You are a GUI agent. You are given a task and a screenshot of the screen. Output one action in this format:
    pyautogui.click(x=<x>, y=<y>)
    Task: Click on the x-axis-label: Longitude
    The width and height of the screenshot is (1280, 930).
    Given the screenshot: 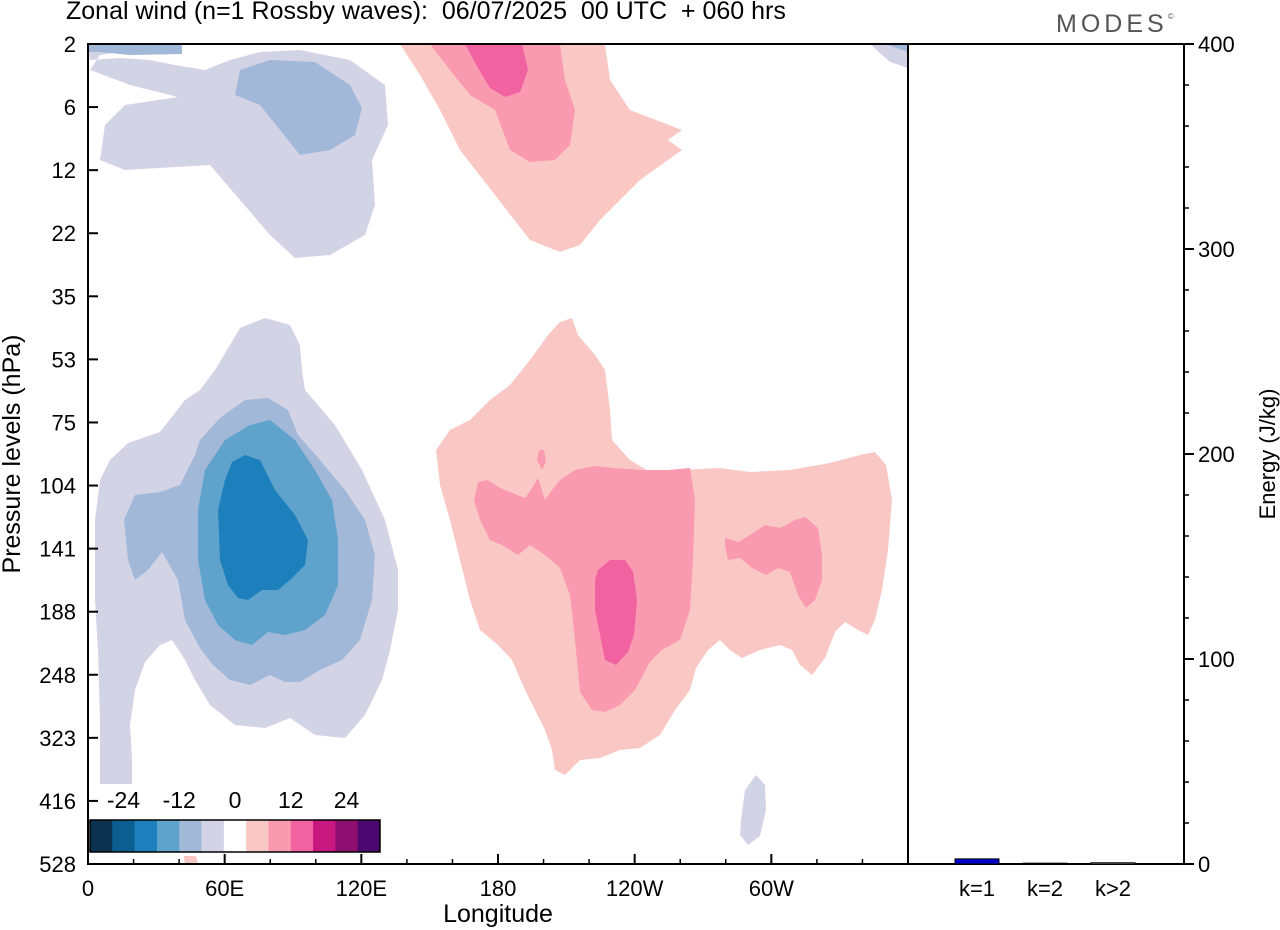 What is the action you would take?
    pyautogui.click(x=498, y=914)
    